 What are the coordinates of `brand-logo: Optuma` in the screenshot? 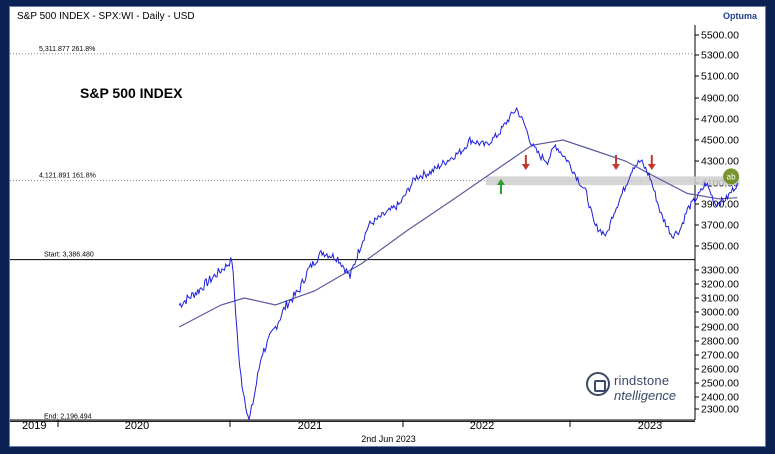 It's located at (739, 16).